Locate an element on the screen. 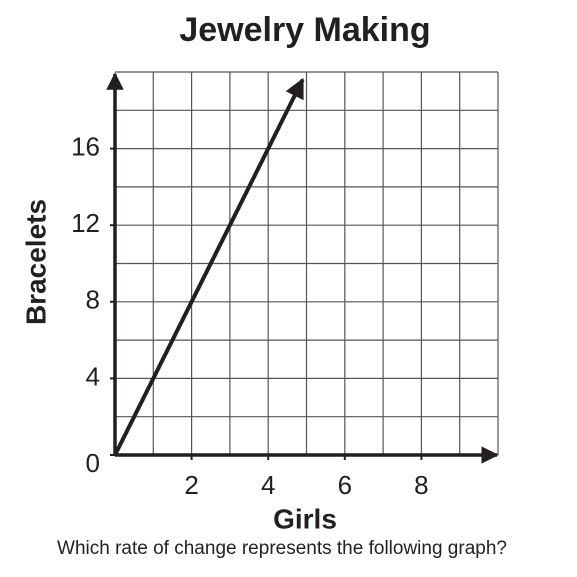 Image resolution: width=577 pixels, height=577 pixels. y-axis-label: Bracelets is located at coordinates (35, 262).